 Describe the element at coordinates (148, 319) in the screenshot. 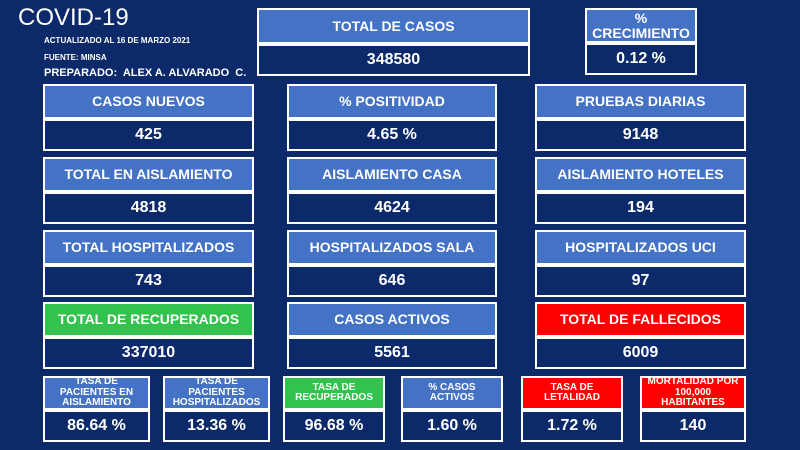

I see `card-label: TOTAL DE RECUPERADOS` at that location.